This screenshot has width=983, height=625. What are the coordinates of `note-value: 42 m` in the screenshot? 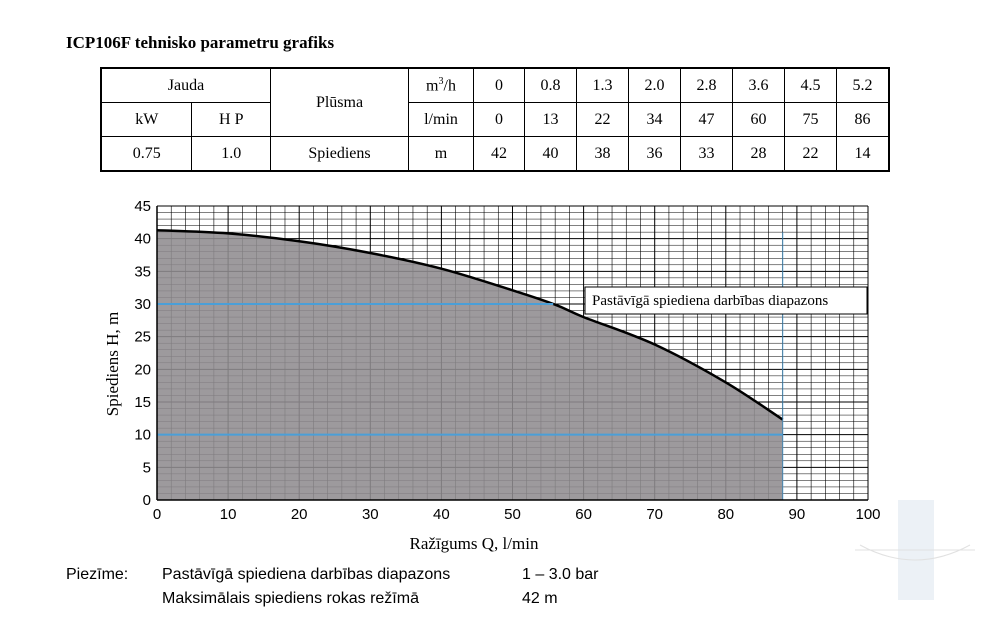 It's located at (540, 598).